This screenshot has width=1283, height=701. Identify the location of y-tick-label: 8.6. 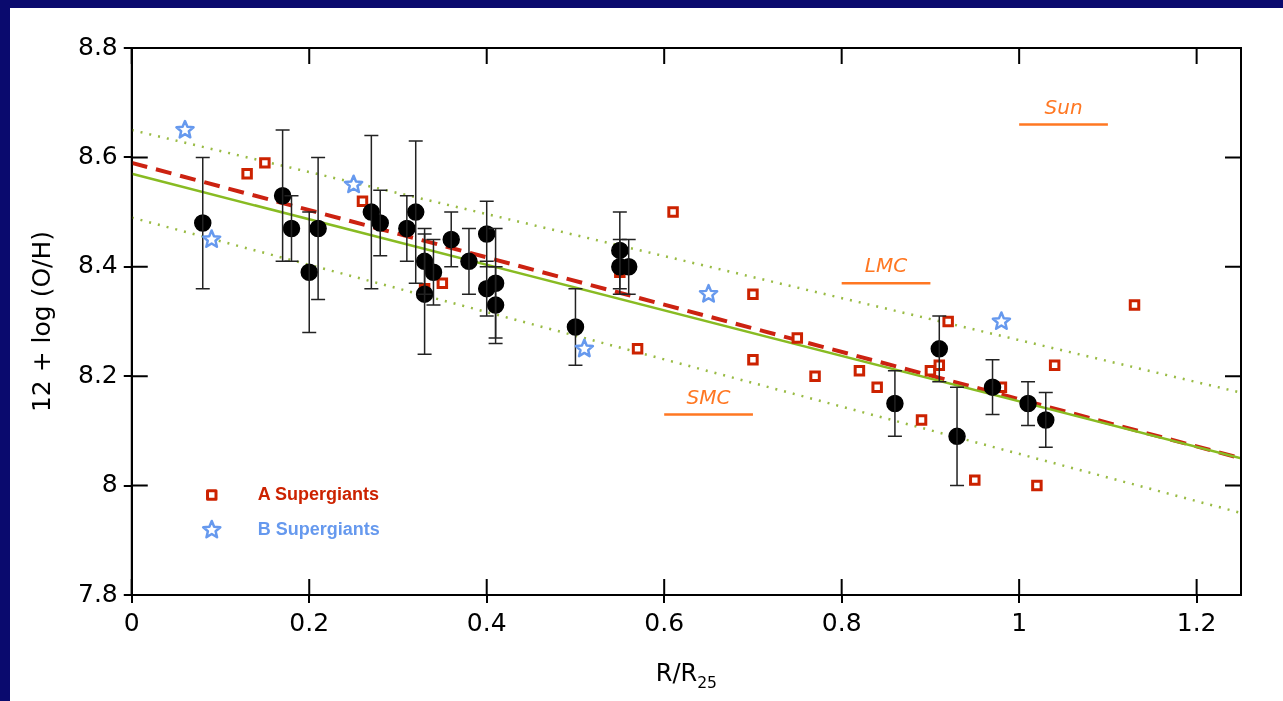
(97, 155).